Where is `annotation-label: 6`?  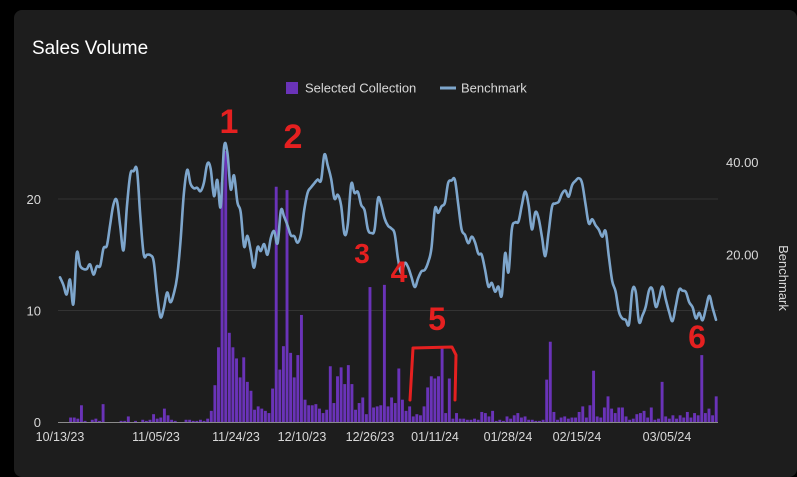 annotation-label: 6 is located at coordinates (697, 337).